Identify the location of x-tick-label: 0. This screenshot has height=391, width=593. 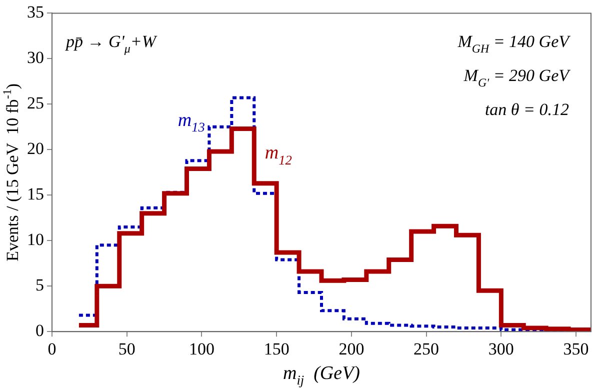
(52, 348).